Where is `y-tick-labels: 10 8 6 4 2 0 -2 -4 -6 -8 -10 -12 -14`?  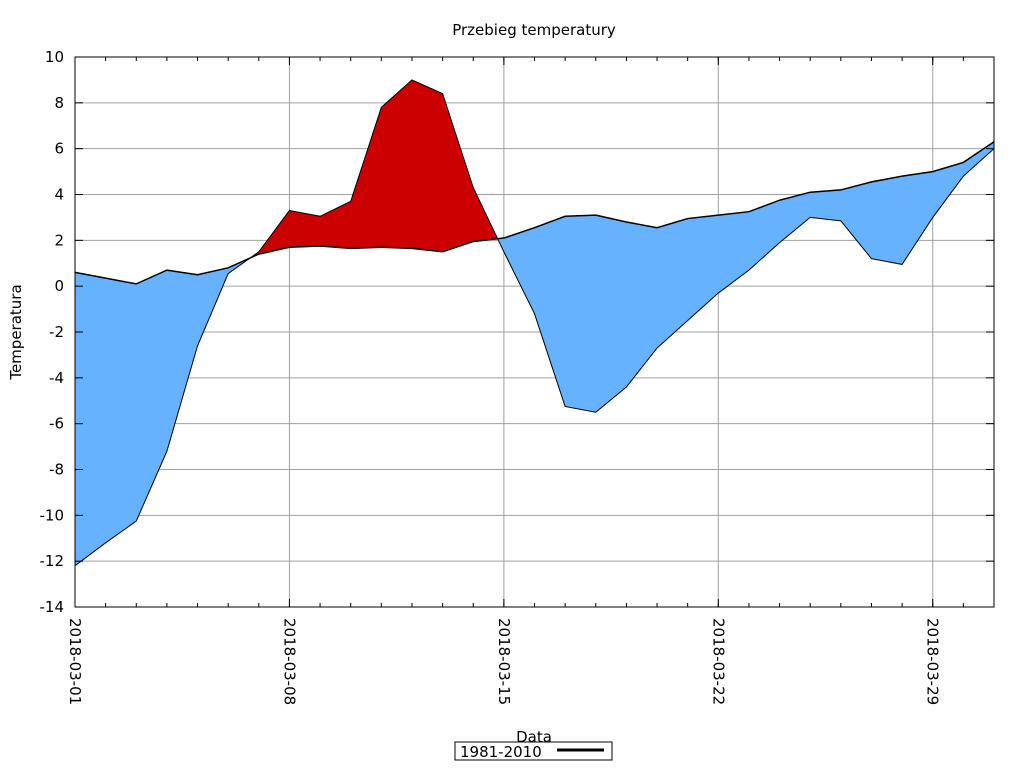 y-tick-labels: 10 8 6 4 2 0 -2 -4 -6 -8 -10 -12 -14 is located at coordinates (52, 332).